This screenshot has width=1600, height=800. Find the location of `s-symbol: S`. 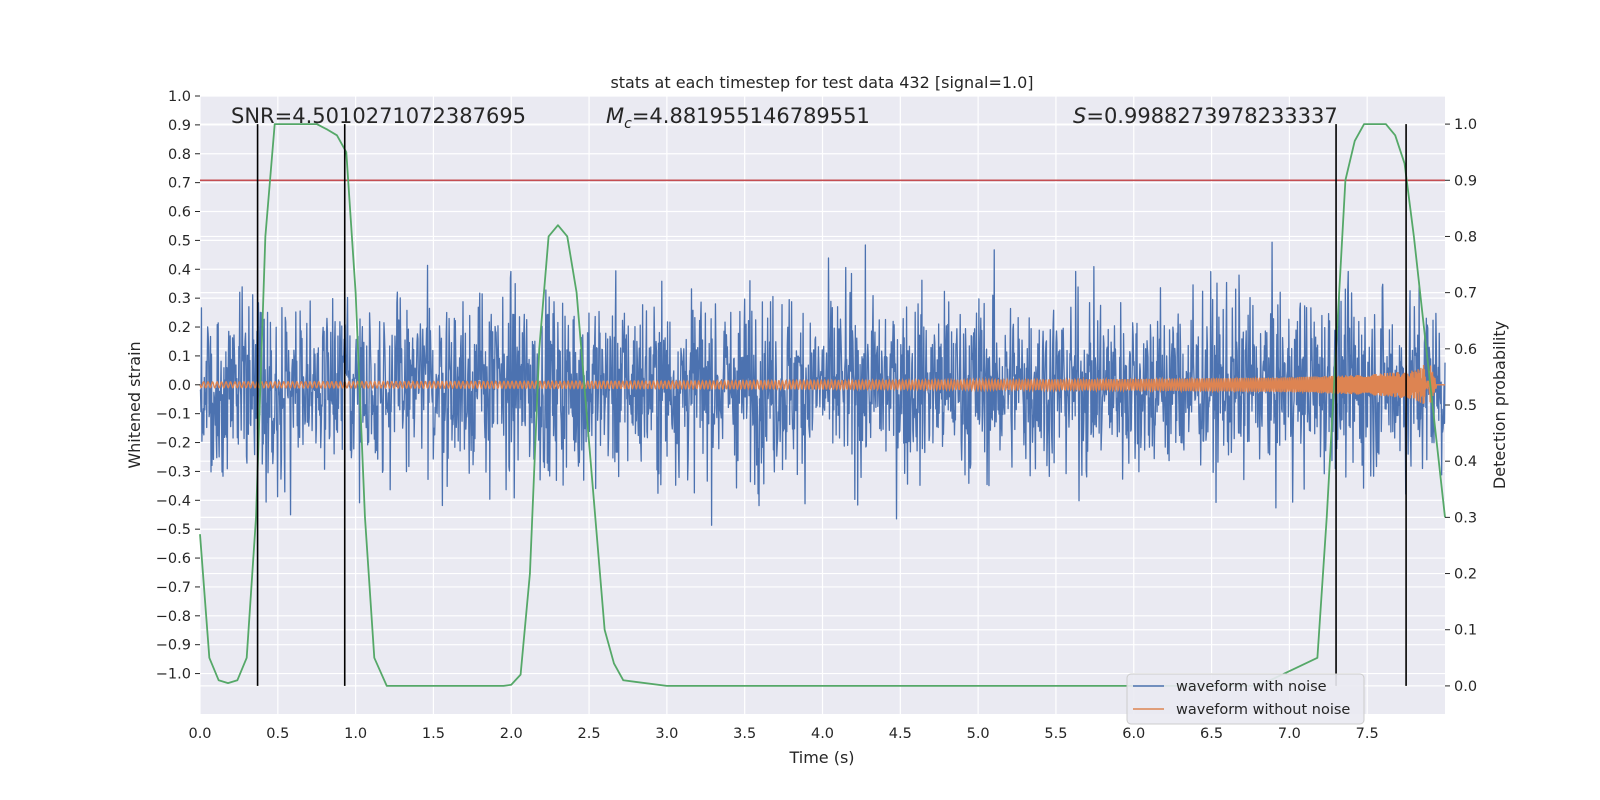

s-symbol: S is located at coordinates (1079, 116).